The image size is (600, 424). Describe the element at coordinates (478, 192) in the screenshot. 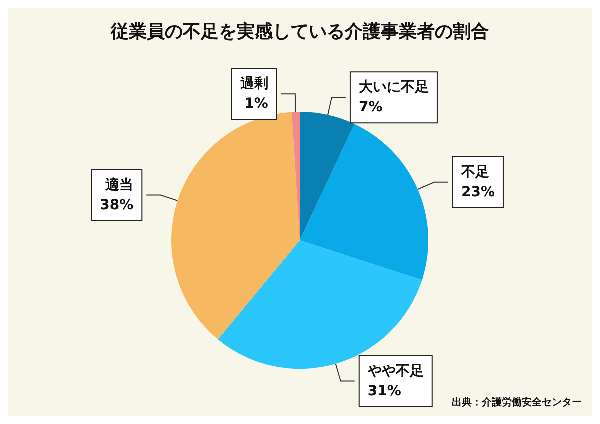

I see `data-label: 23%` at that location.